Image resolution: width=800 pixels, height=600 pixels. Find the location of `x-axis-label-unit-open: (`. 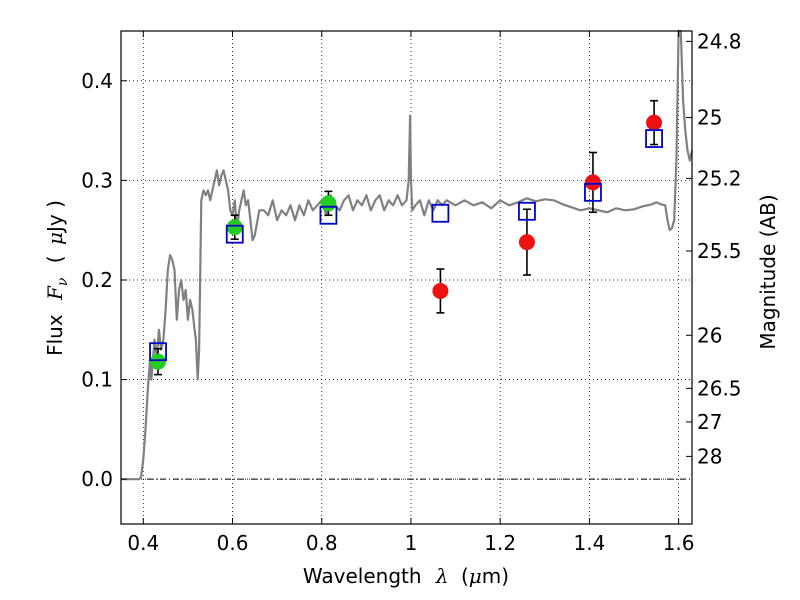

x-axis-label-unit-open: ( is located at coordinates (465, 576).